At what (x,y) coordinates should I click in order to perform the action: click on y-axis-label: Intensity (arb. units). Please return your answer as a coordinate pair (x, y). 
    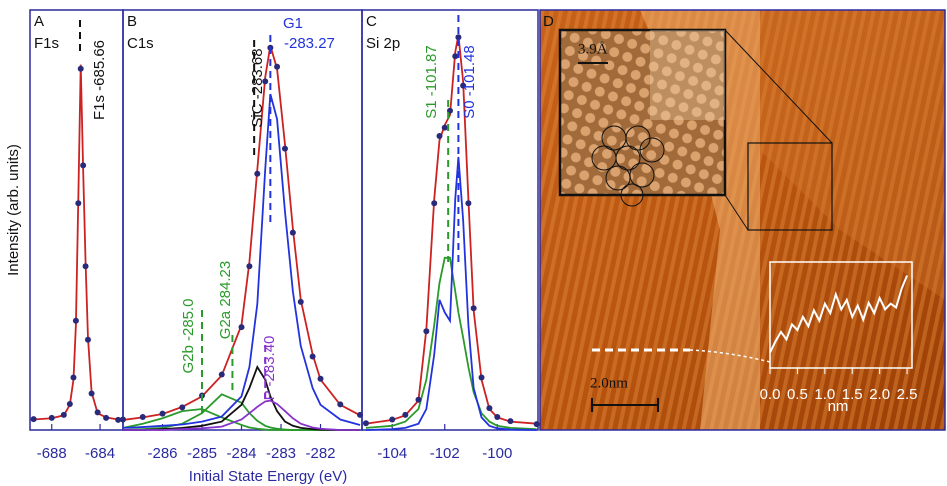
    Looking at the image, I should click on (13, 210).